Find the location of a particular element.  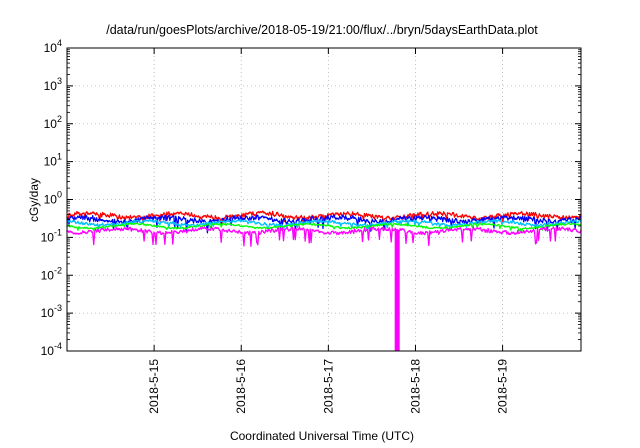

x-tick-label: 2018-5-15 is located at coordinates (154, 386).